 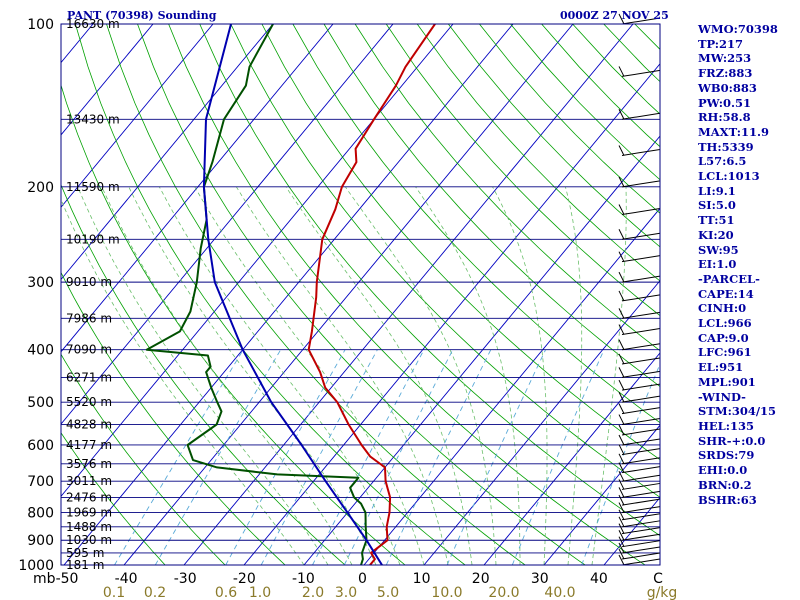 I want to click on mixing-ratio-label: 20.0, so click(x=503, y=592).